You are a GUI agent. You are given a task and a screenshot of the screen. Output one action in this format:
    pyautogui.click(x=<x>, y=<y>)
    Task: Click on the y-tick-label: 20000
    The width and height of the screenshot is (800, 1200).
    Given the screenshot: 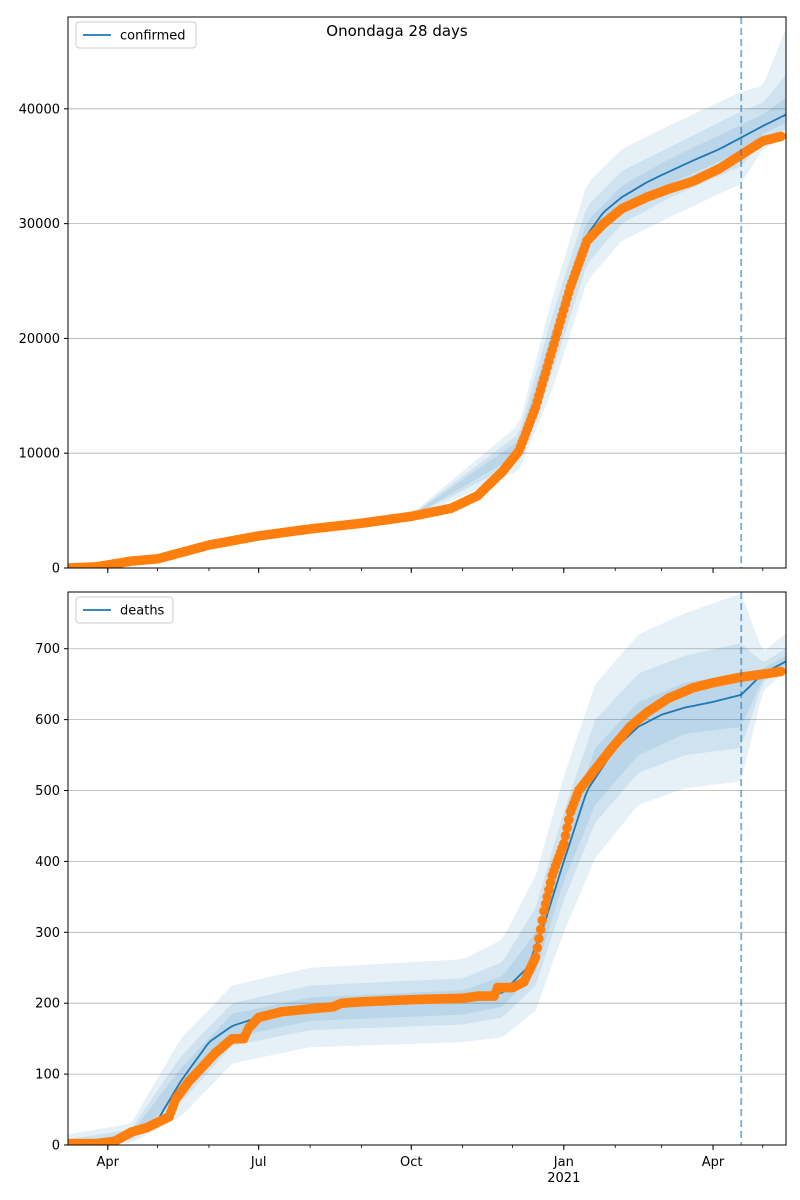 What is the action you would take?
    pyautogui.click(x=39, y=339)
    